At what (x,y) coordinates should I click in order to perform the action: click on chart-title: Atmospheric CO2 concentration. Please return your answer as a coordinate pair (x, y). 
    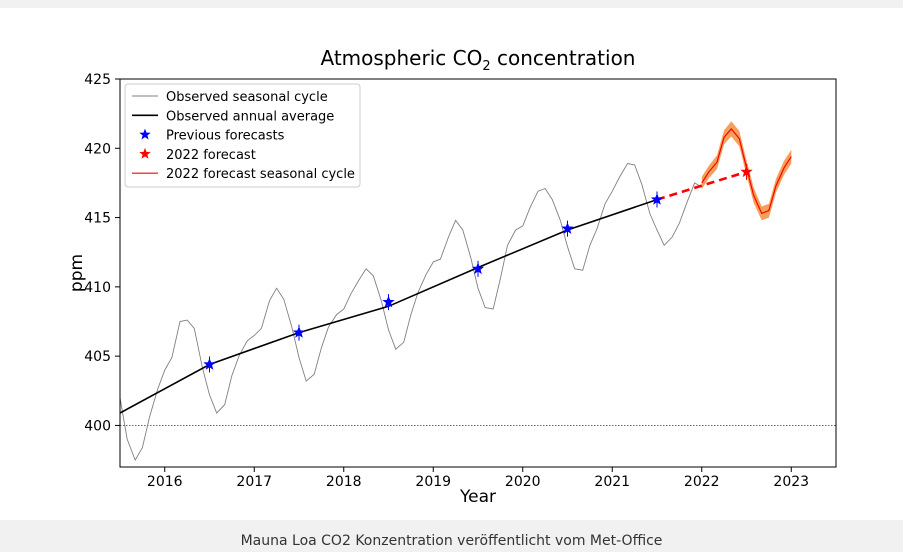
    Looking at the image, I should click on (478, 60).